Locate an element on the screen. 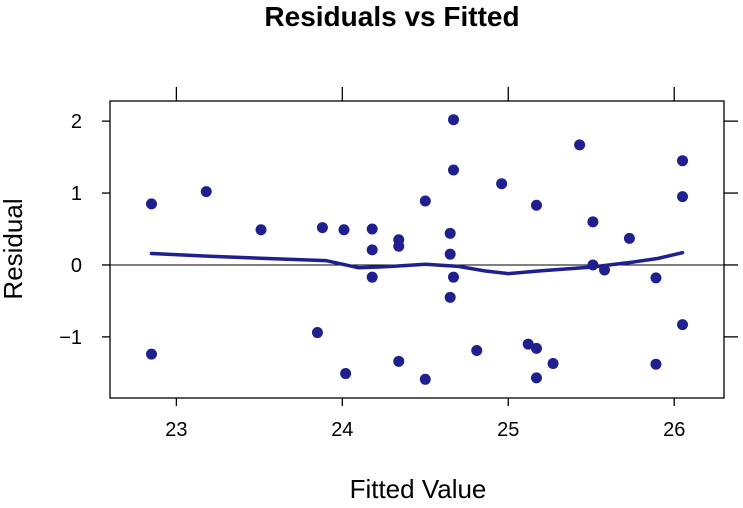  x-tick-label: 26 is located at coordinates (674, 430).